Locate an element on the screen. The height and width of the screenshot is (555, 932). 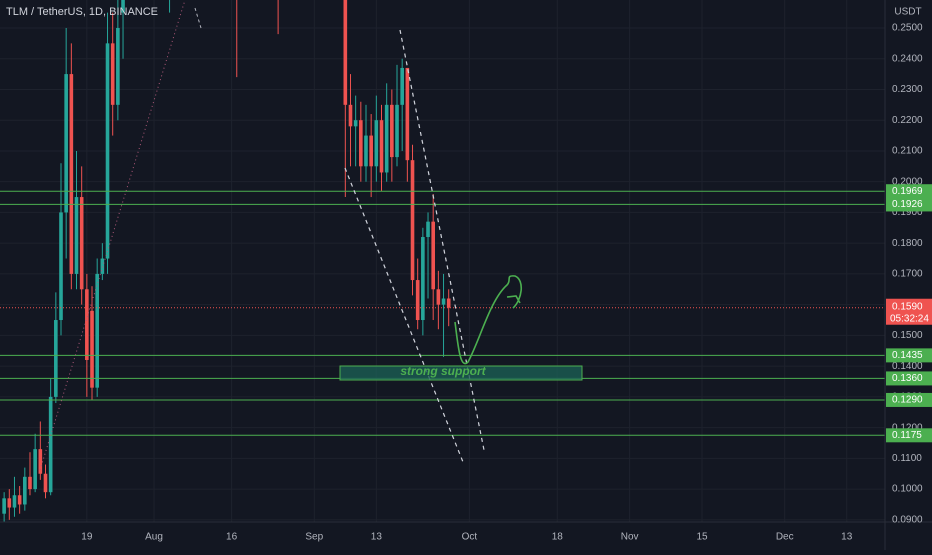
y-tick-label: 0.1100 is located at coordinates (907, 458).